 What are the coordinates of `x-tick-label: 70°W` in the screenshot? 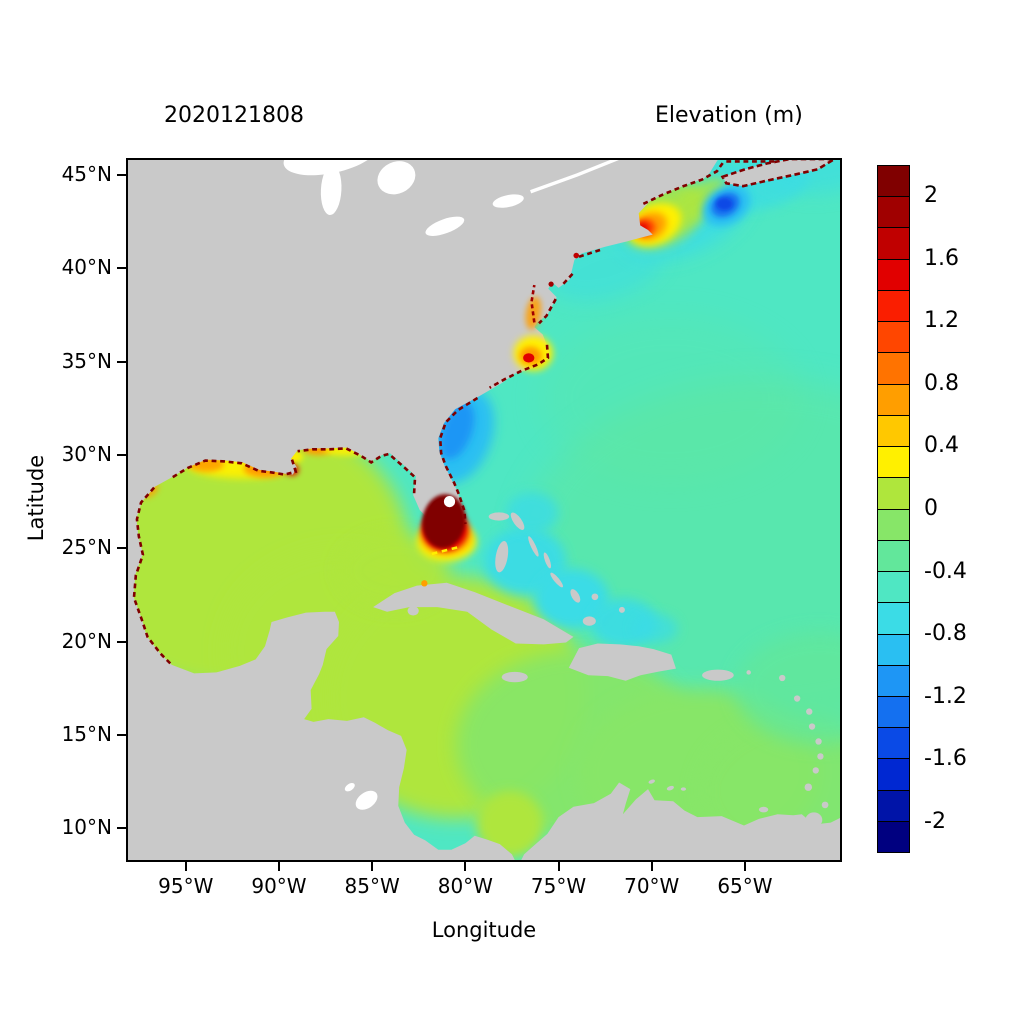 It's located at (652, 886).